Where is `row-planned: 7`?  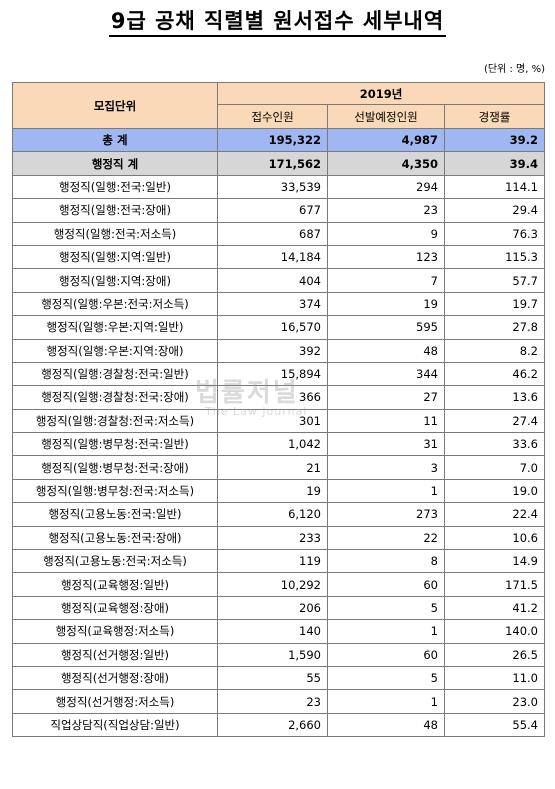 row-planned: 7 is located at coordinates (386, 280).